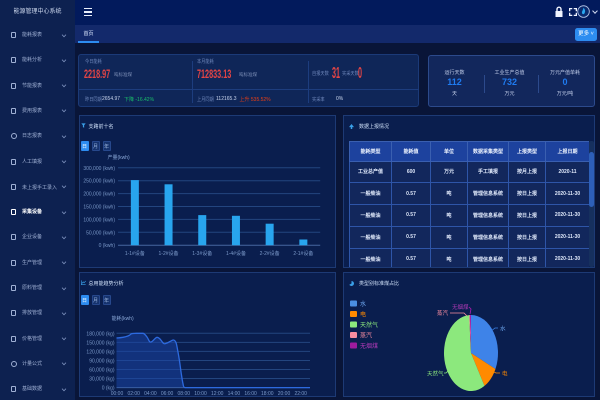 Image resolution: width=600 pixels, height=400 pixels. Describe the element at coordinates (102, 371) in the screenshot. I see `svg-text: 60,000 (kg)` at that location.